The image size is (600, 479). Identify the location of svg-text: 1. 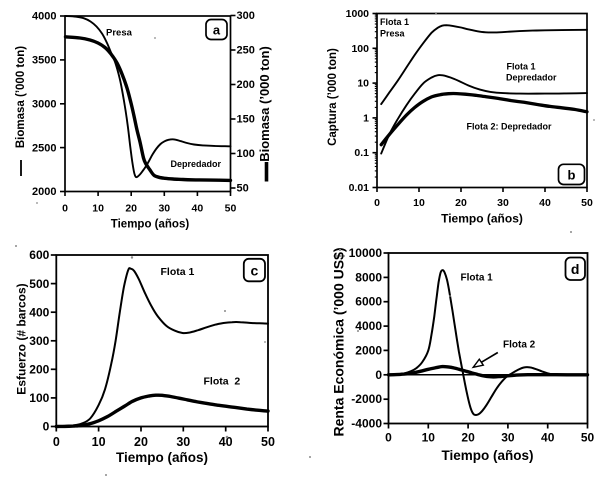
(366, 118).